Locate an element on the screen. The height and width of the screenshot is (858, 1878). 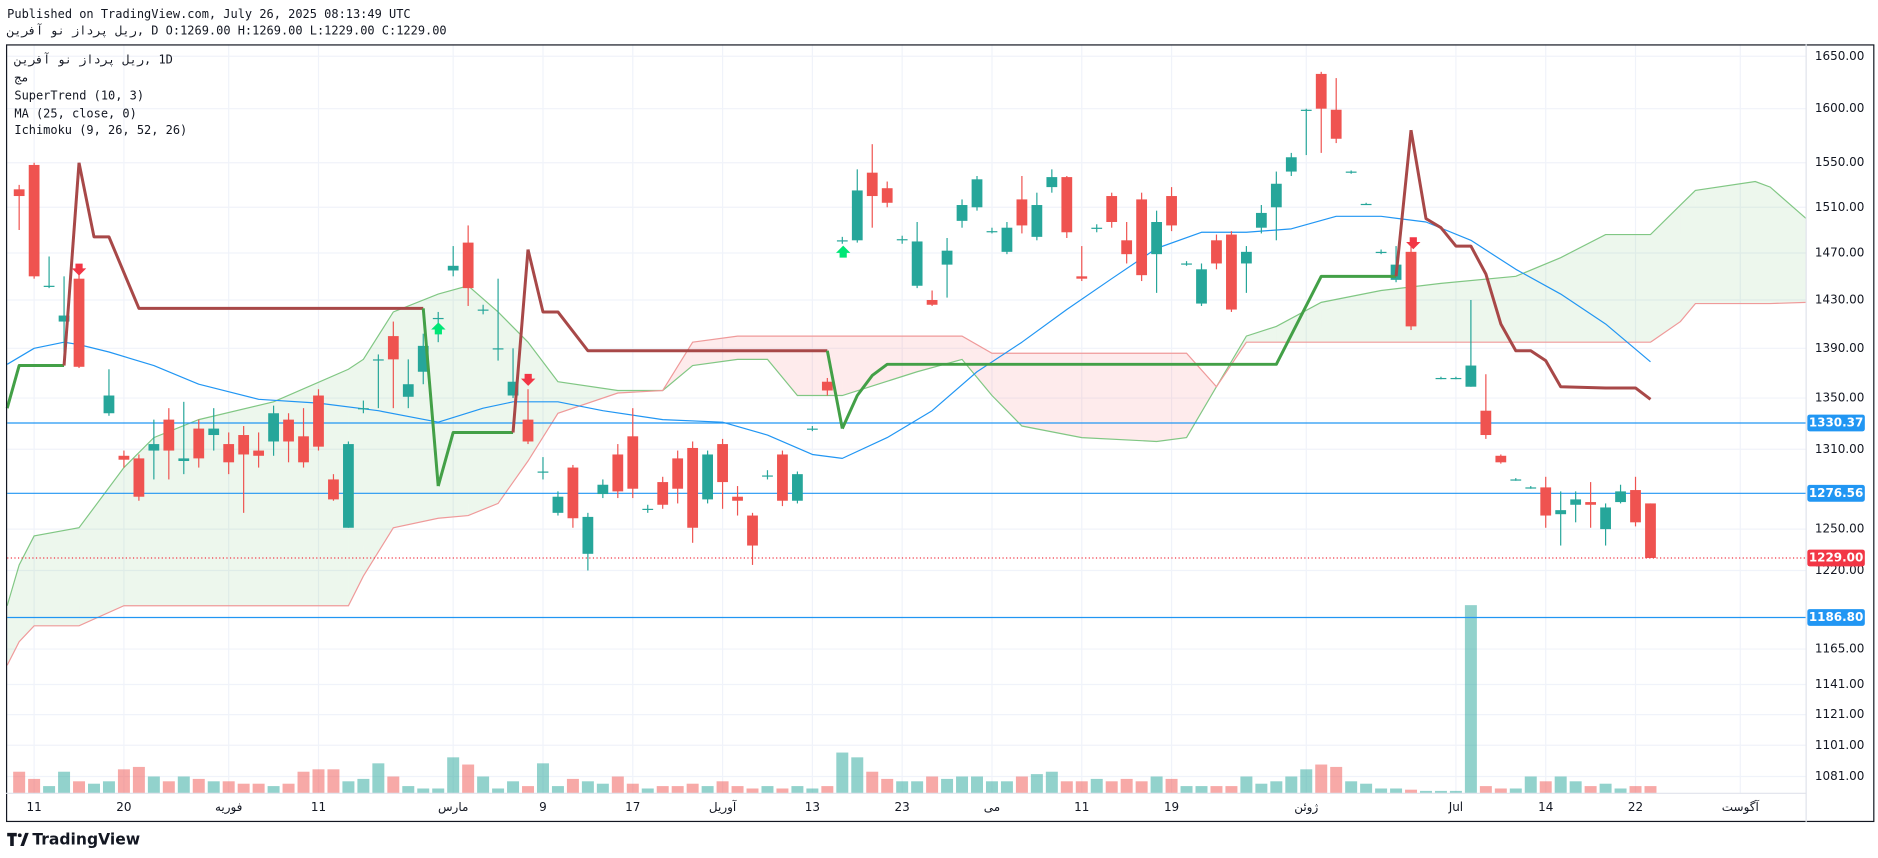
logo-shape is located at coordinates (12, 839).